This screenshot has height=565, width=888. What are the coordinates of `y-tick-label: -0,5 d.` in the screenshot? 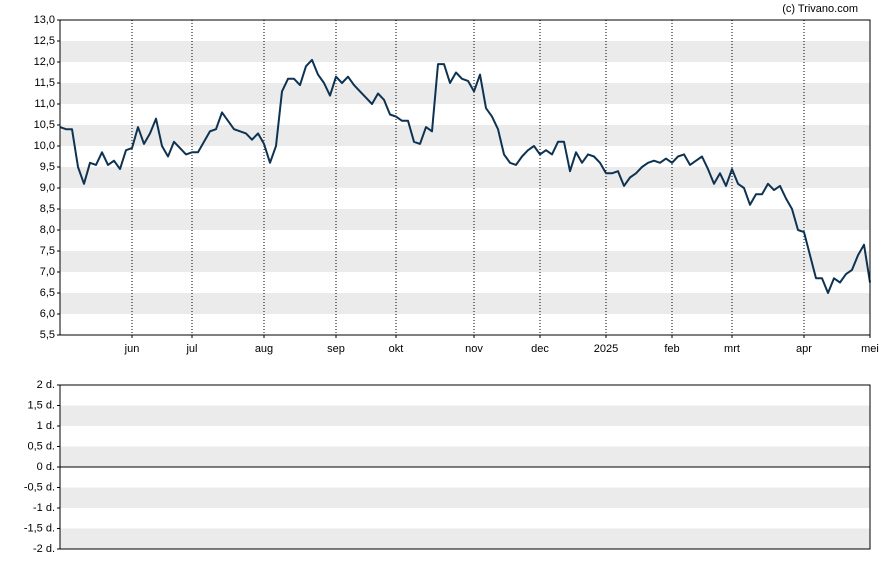 It's located at (39, 487).